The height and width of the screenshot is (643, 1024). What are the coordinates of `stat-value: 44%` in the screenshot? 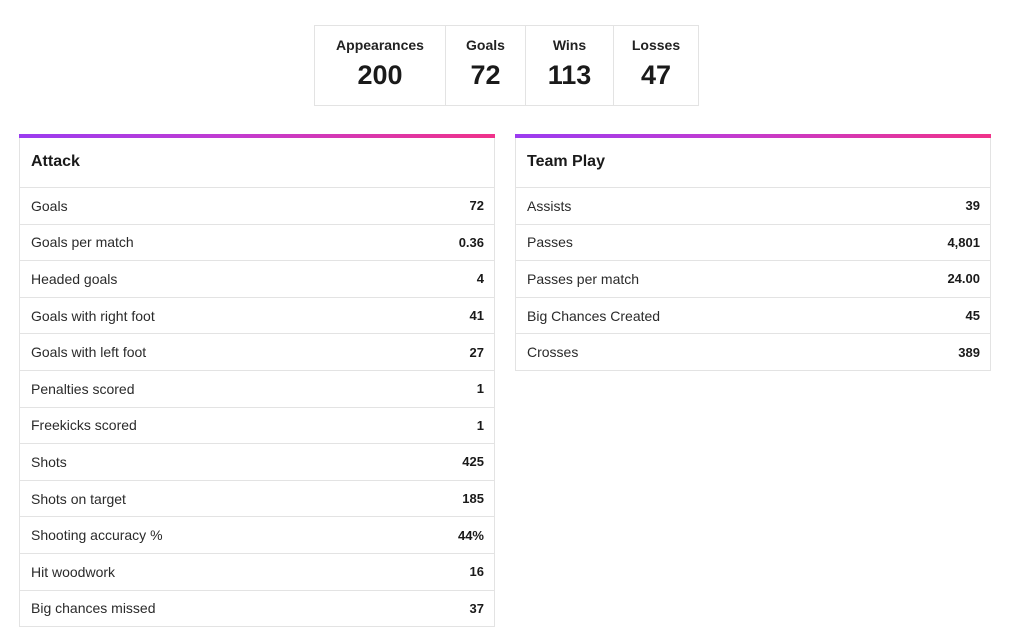 It's located at (470, 535).